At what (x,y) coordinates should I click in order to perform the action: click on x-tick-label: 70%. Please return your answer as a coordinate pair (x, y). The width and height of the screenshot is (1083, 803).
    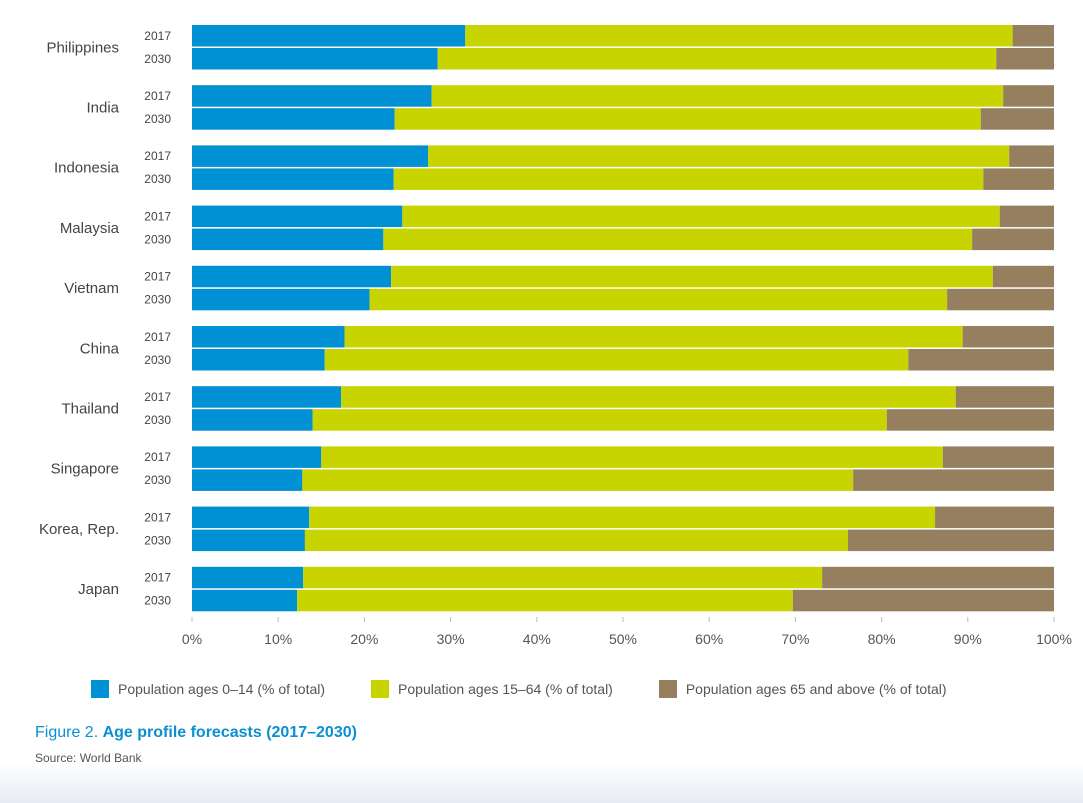
    Looking at the image, I should click on (795, 639).